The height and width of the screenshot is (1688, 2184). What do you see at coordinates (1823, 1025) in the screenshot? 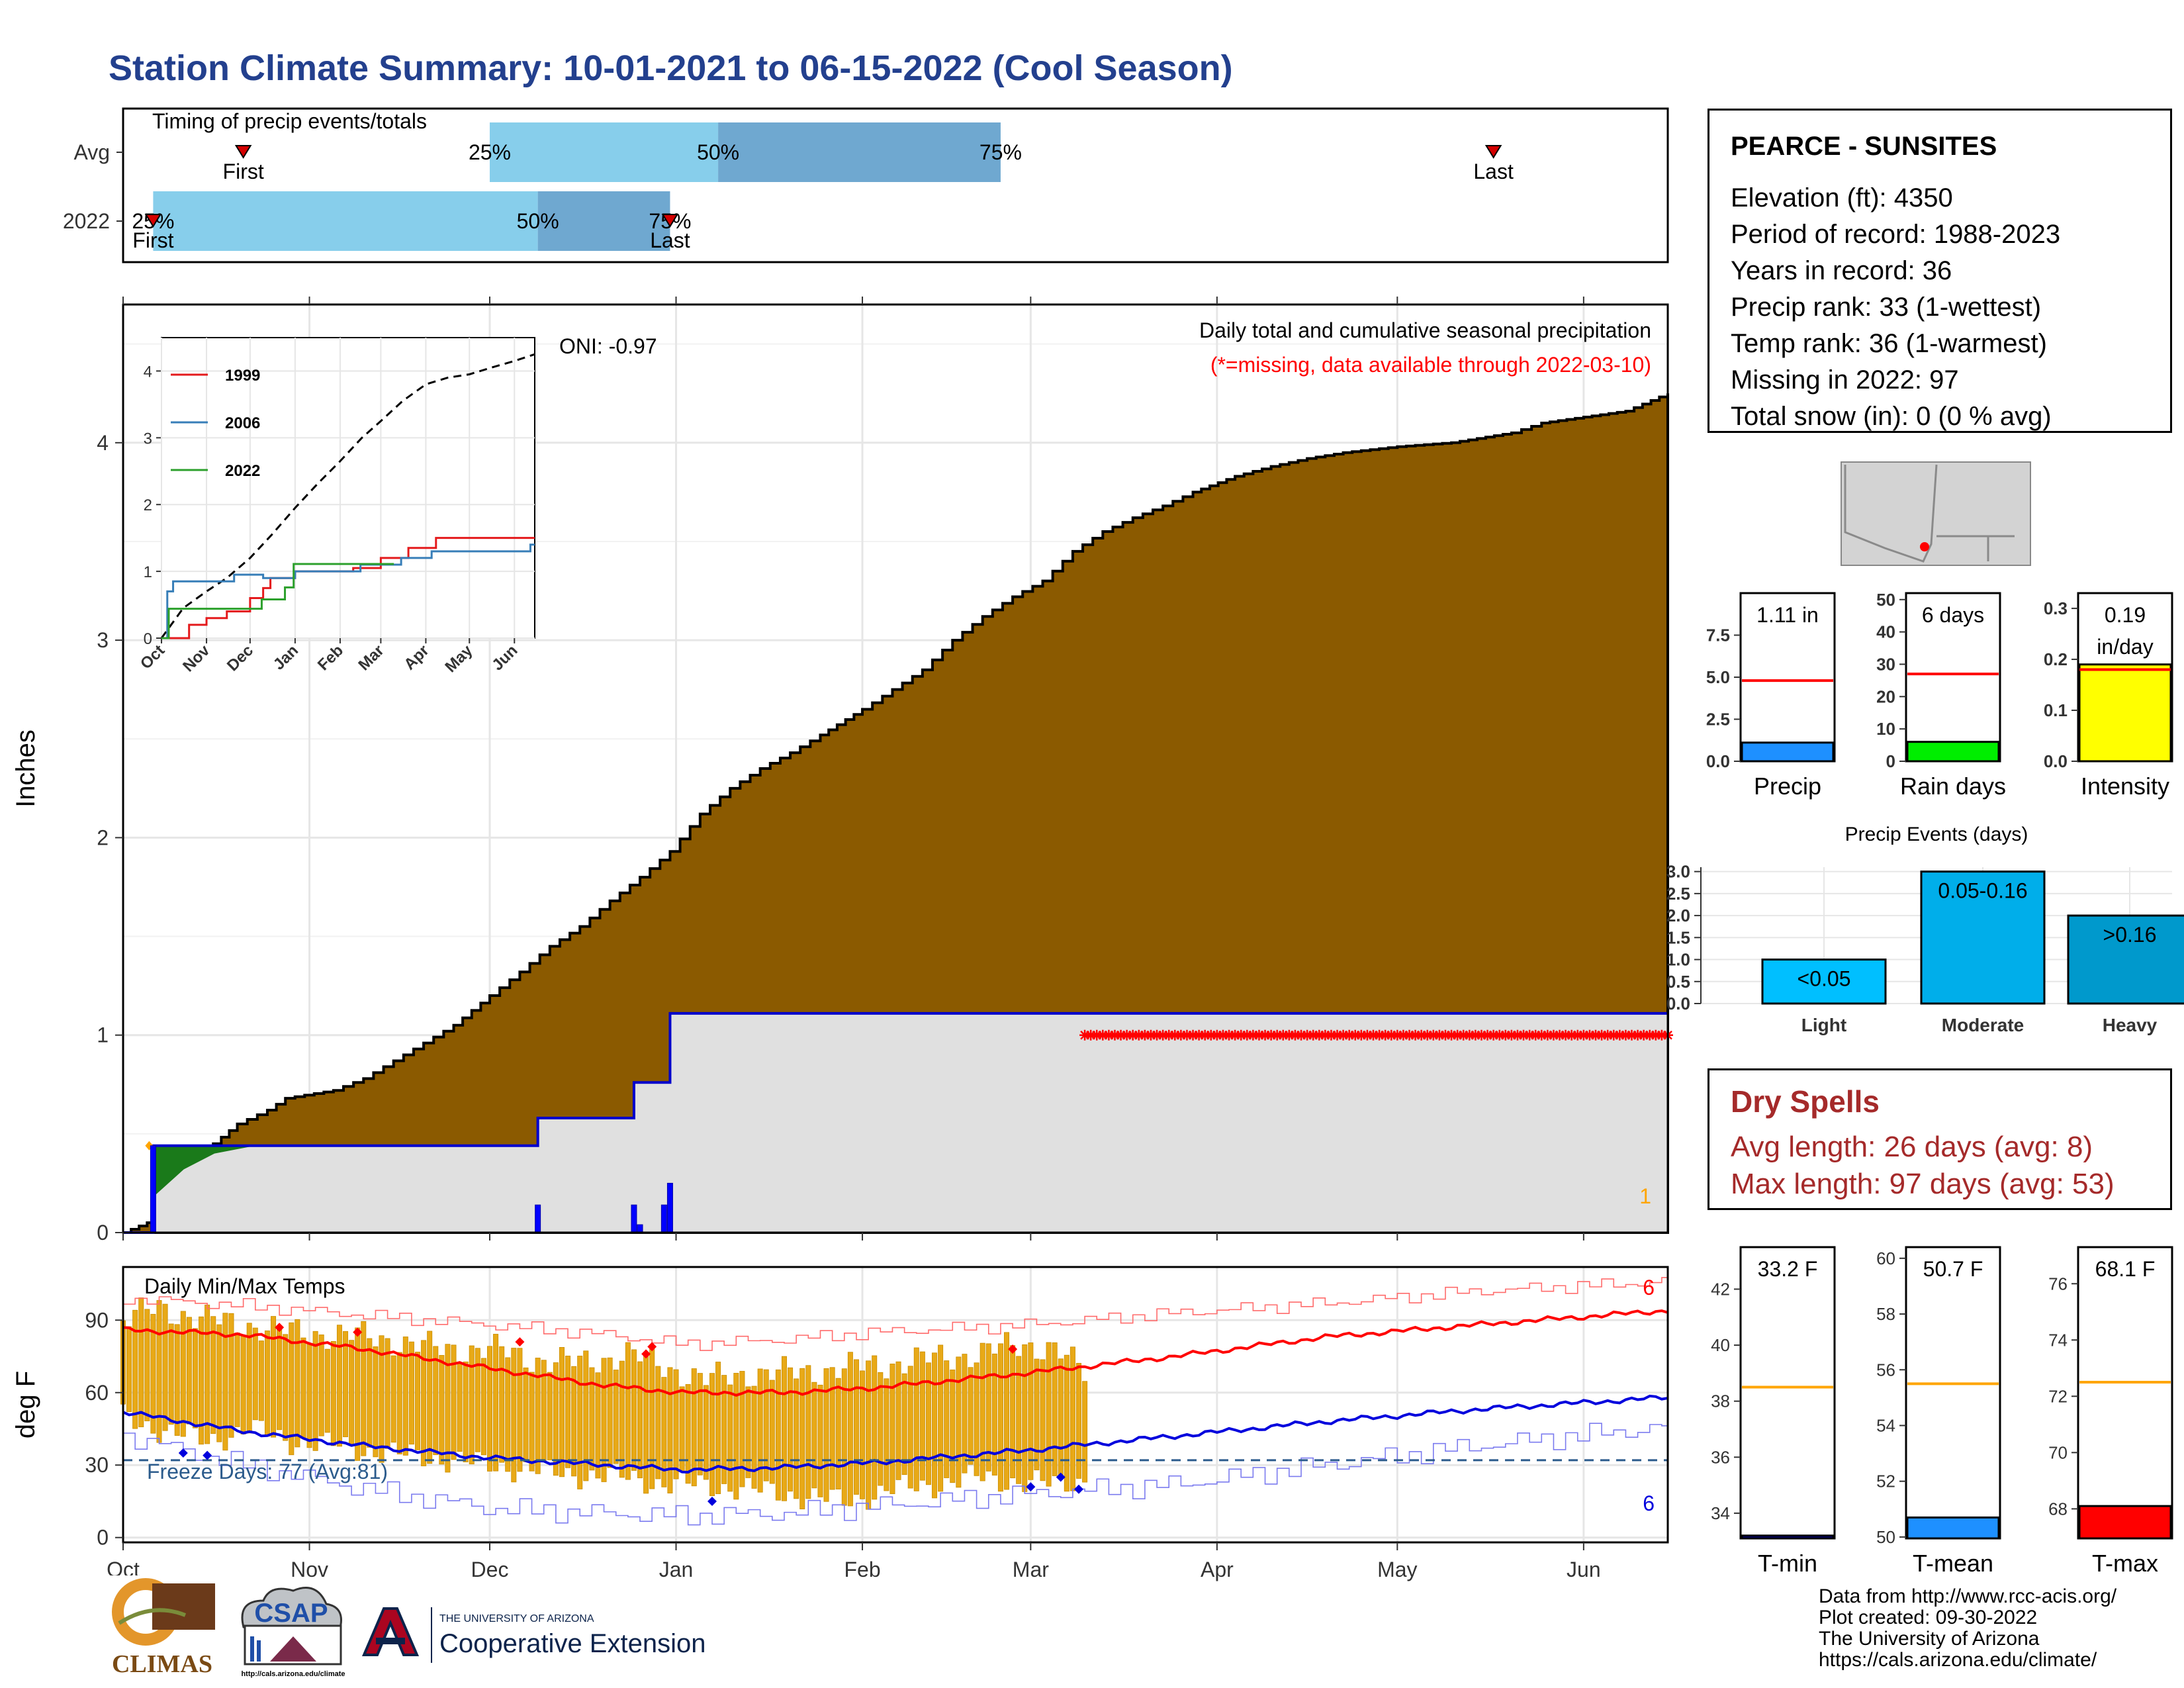
I see `precip-events-category-label: Light` at bounding box center [1823, 1025].